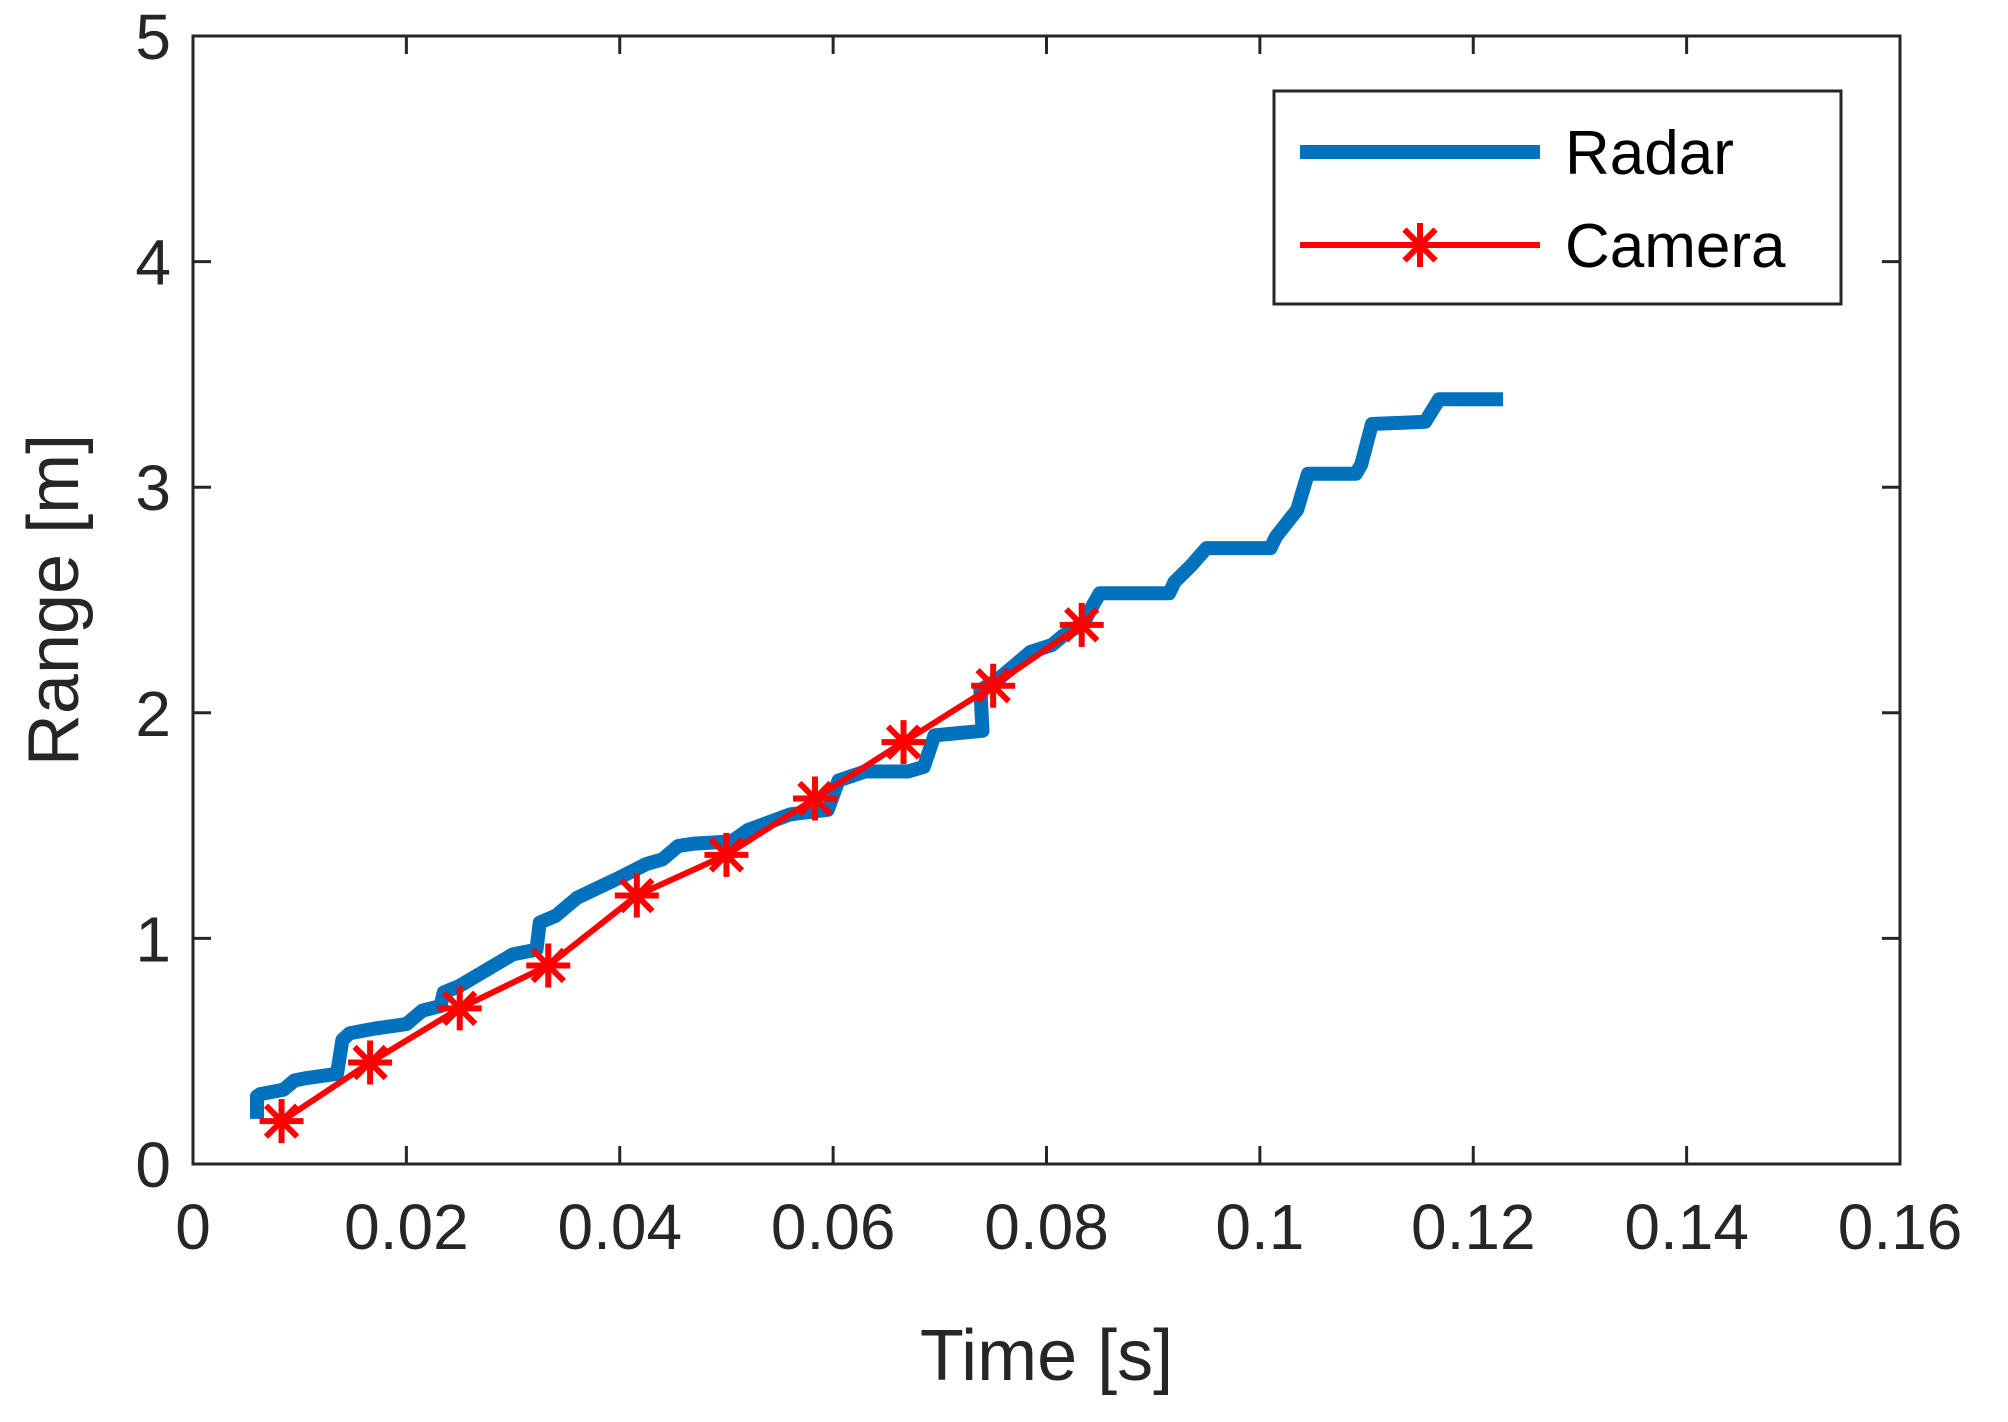 The width and height of the screenshot is (2008, 1422). What do you see at coordinates (833, 1227) in the screenshot?
I see `x-tick-label: 0.06` at bounding box center [833, 1227].